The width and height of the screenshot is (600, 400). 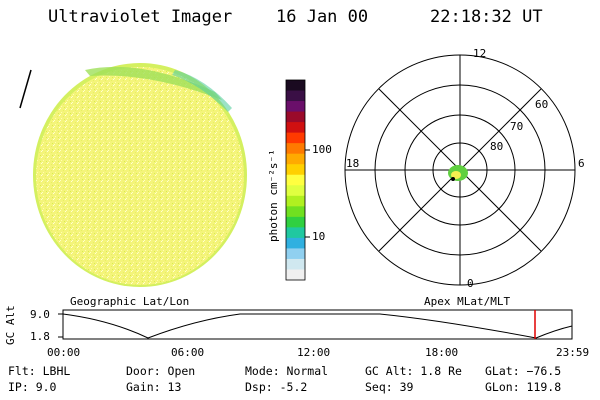 What do you see at coordinates (40, 336) in the screenshot?
I see `y-tick-bottom: 1.8` at bounding box center [40, 336].